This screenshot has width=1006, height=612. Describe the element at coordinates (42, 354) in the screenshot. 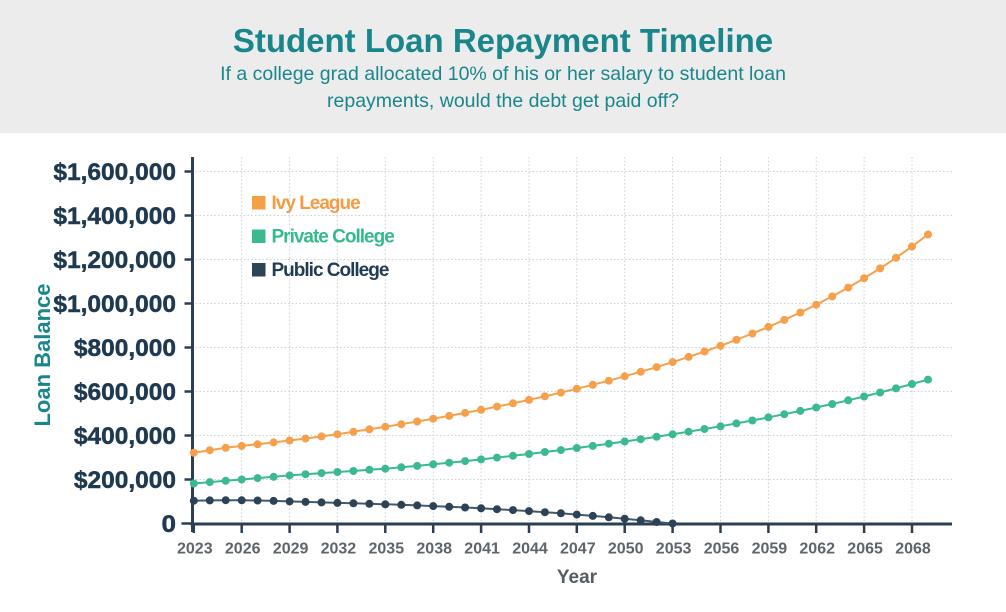

I see `svg-text: Loan Balance` at that location.